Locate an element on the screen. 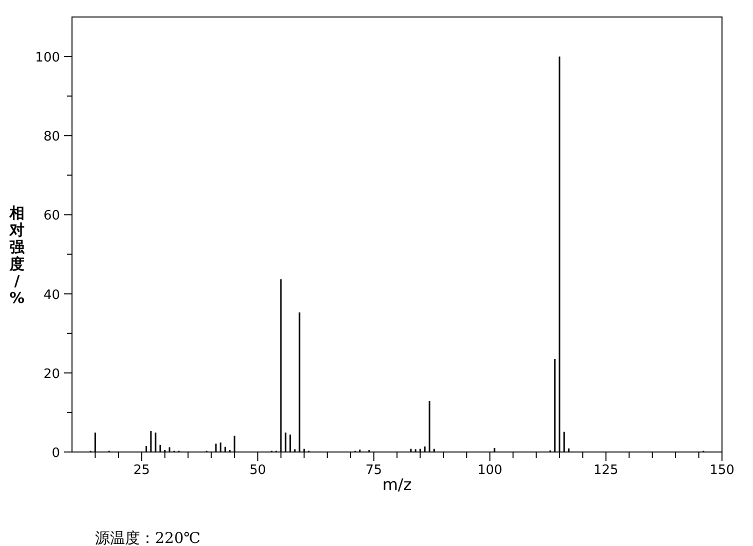 The height and width of the screenshot is (546, 753). x-axis-title: m/z is located at coordinates (397, 484).